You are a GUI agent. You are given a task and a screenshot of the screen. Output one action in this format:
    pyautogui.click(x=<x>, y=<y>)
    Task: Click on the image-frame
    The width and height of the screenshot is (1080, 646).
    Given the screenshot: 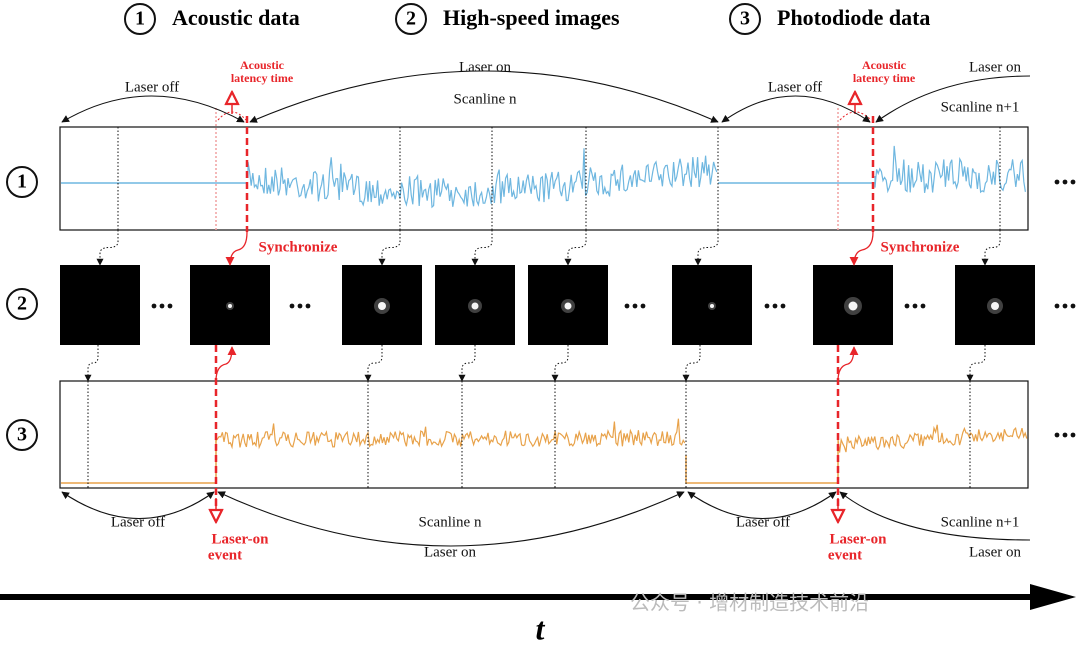 What is the action you would take?
    pyautogui.click(x=100, y=305)
    